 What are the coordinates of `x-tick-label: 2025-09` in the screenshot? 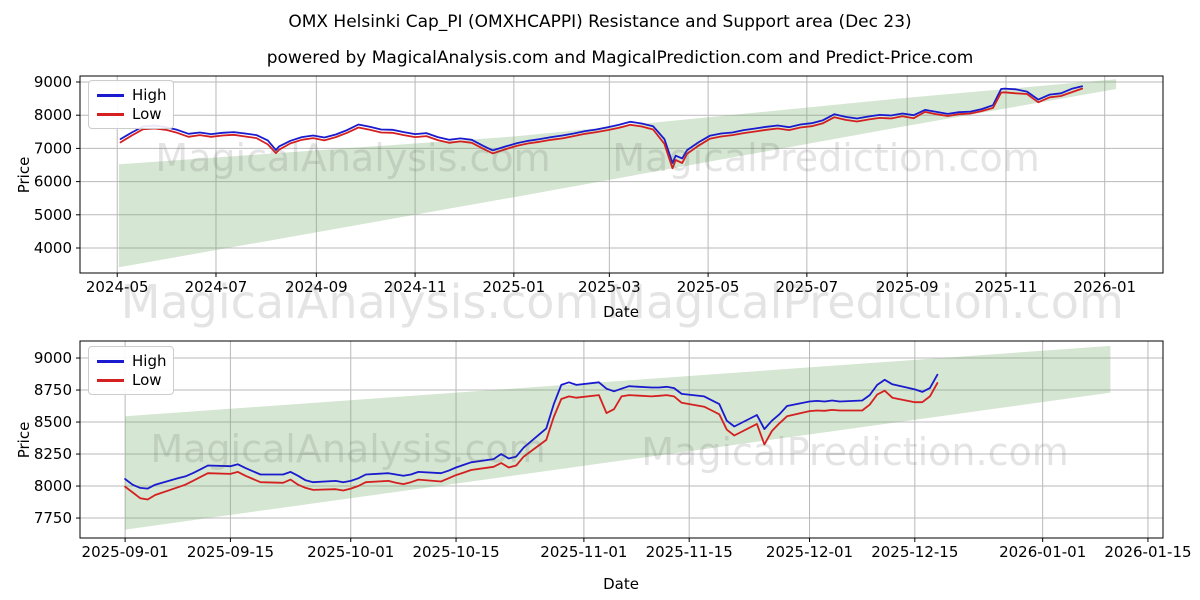 It's located at (907, 287).